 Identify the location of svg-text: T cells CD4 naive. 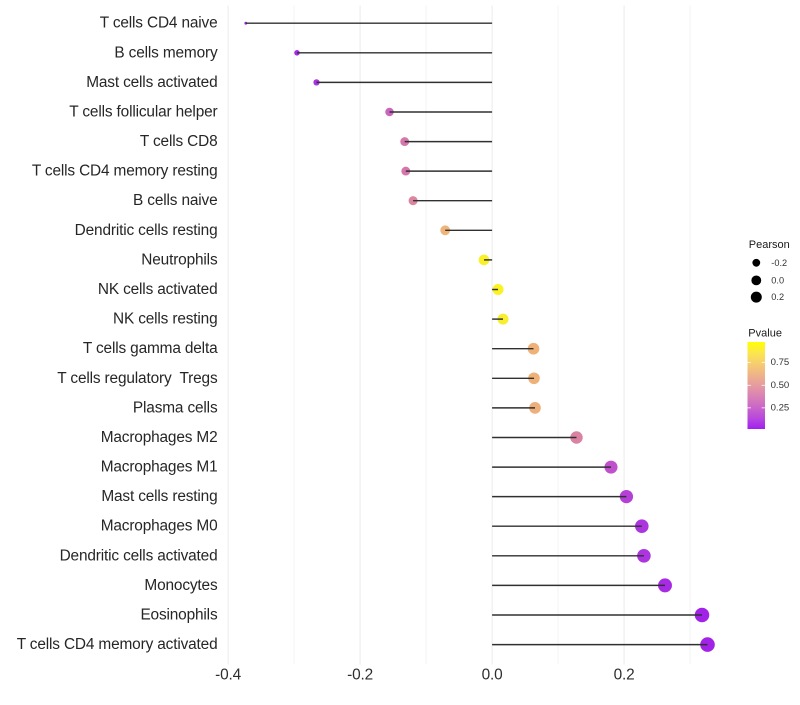
(159, 23).